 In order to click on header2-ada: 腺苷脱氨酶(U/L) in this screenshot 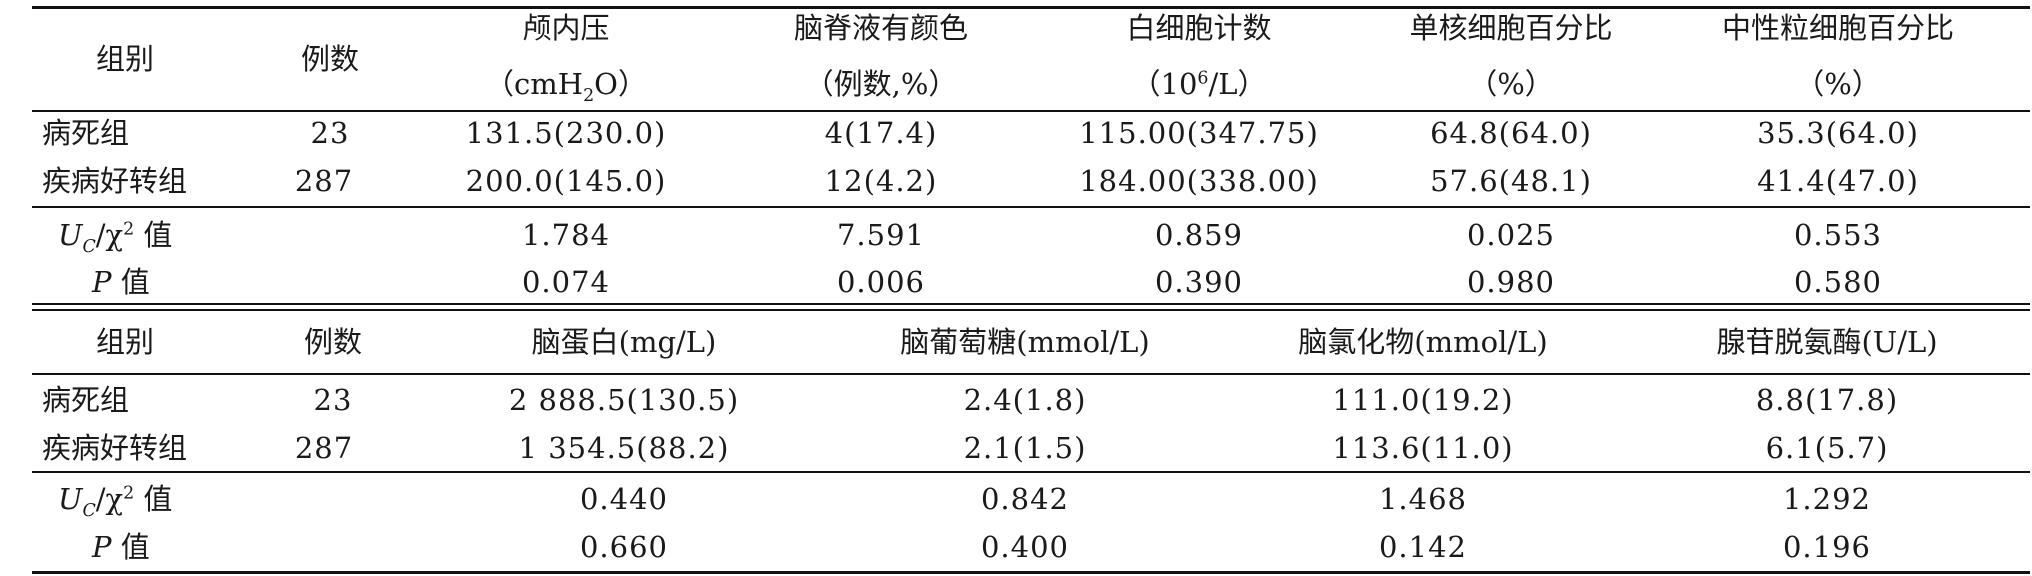, I will do `click(1827, 342)`.